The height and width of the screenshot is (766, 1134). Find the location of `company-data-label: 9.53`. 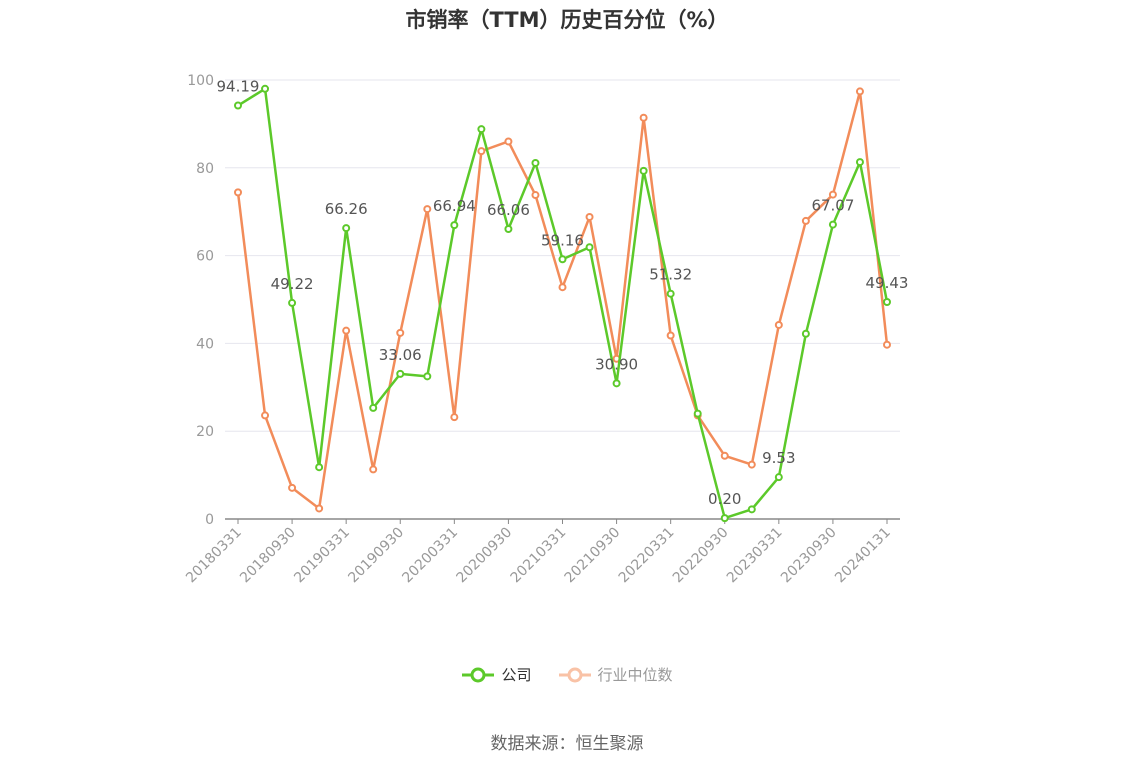

company-data-label: 9.53 is located at coordinates (778, 458).